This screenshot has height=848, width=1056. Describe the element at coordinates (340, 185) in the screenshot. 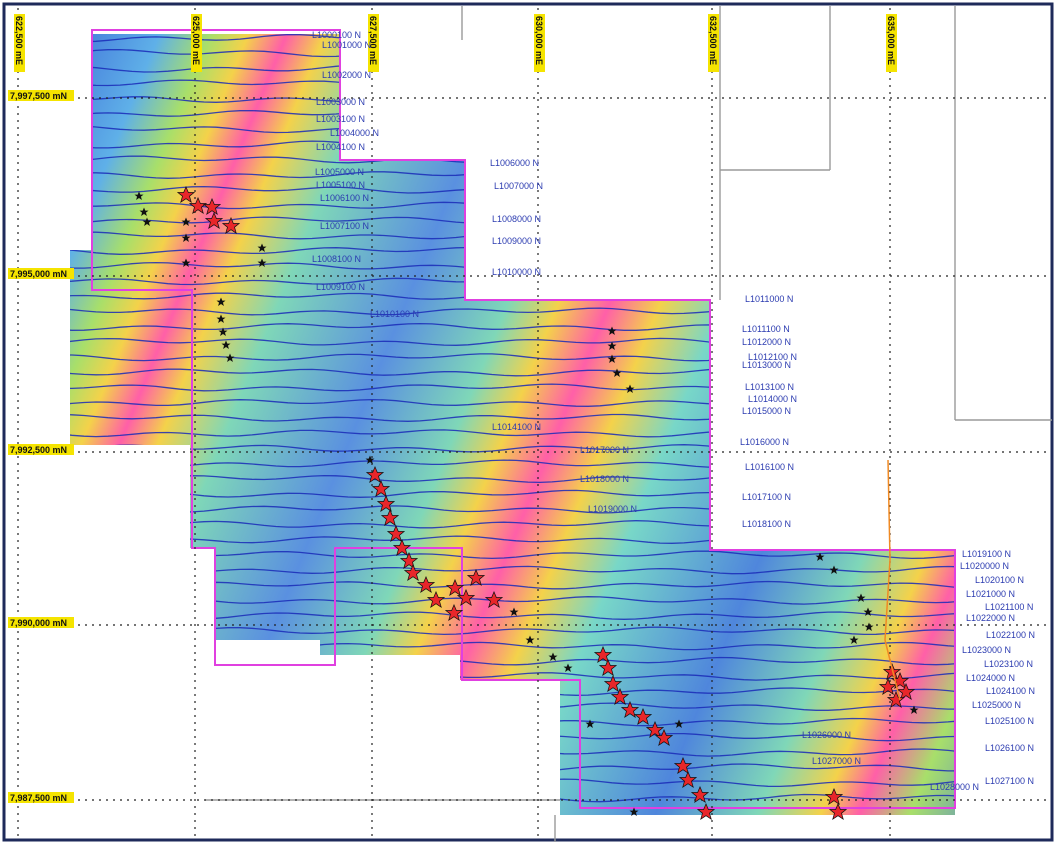

I see `line-label: L1005100 N` at that location.